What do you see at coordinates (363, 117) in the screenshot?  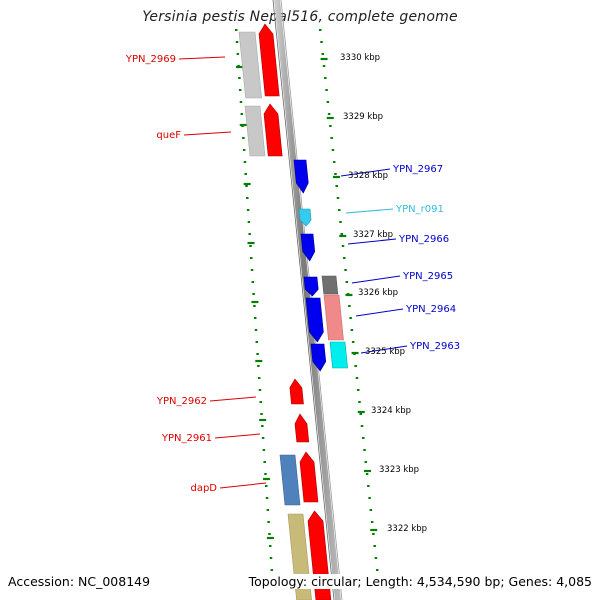 I see `kbp-label: 3329 kbp` at bounding box center [363, 117].